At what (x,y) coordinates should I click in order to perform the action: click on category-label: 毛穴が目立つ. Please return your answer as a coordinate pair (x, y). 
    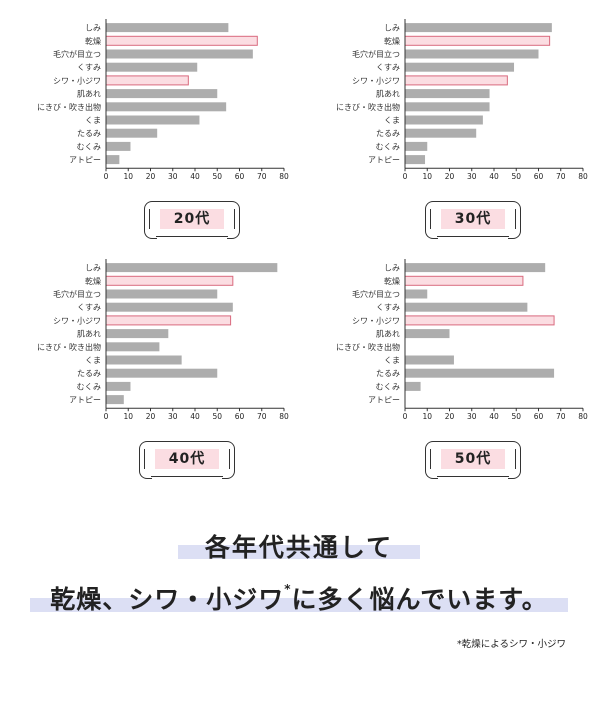
    Looking at the image, I should click on (376, 54).